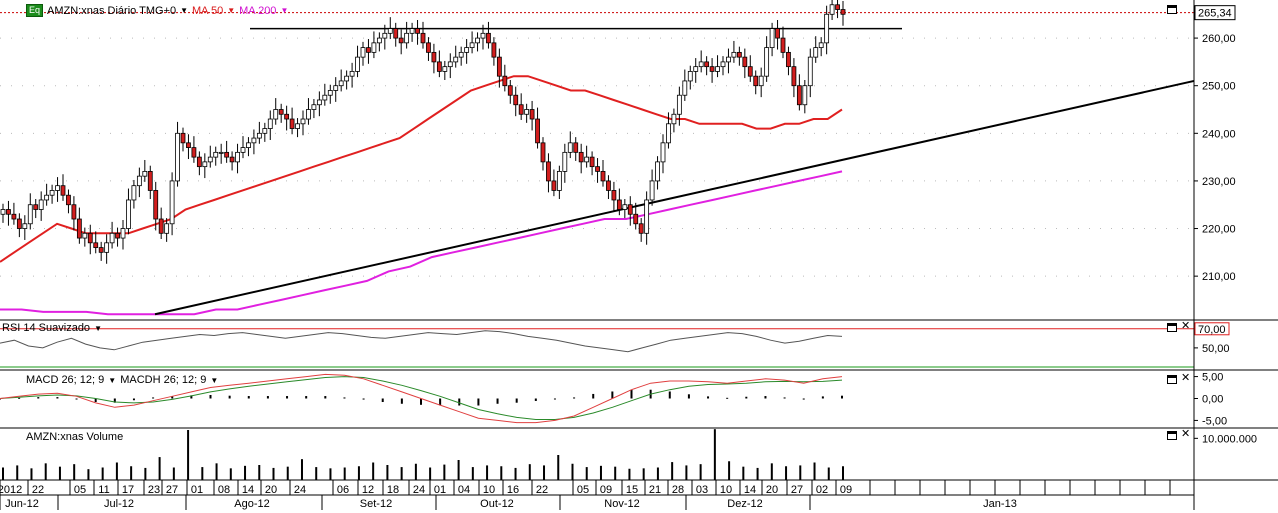 The image size is (1278, 513). What do you see at coordinates (621, 504) in the screenshot?
I see `month-label: Nov-12` at bounding box center [621, 504].